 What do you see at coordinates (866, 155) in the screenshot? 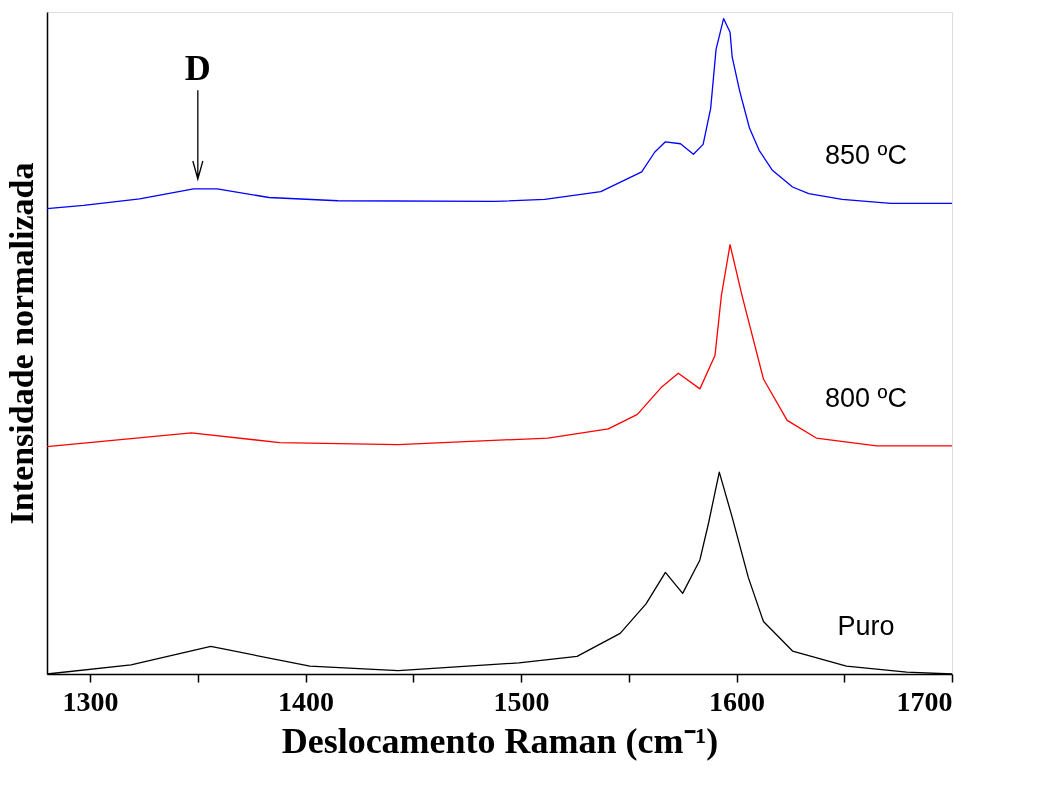
I see `series-label: 850 ºC` at bounding box center [866, 155].